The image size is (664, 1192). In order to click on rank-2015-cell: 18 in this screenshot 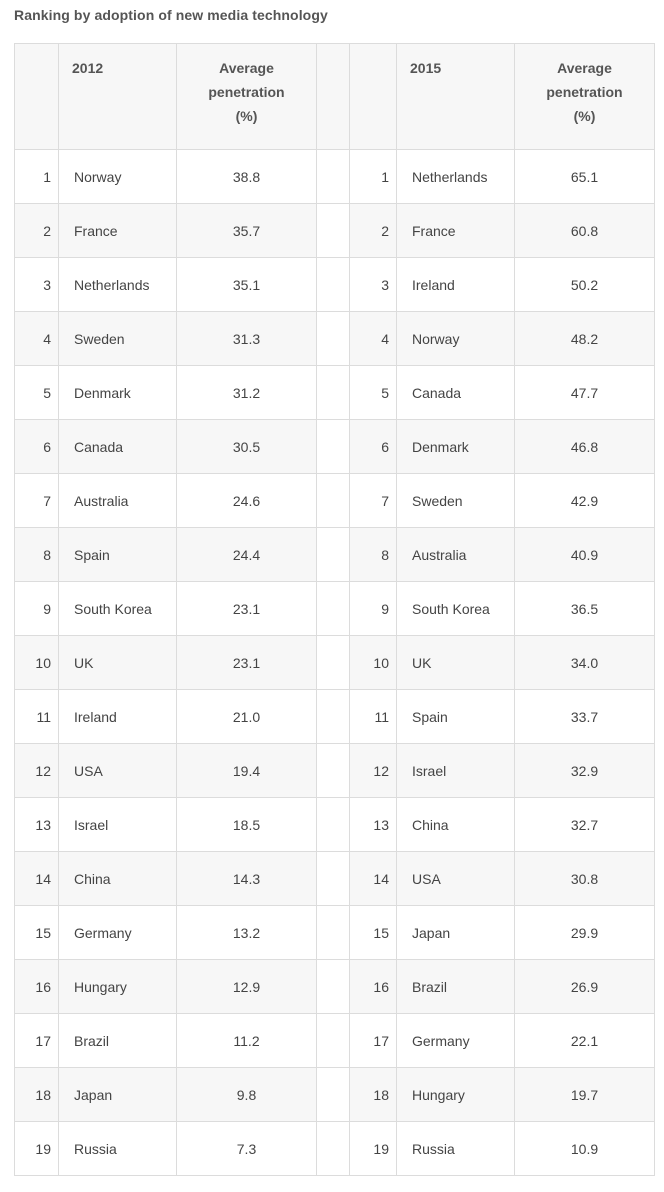, I will do `click(373, 1094)`.